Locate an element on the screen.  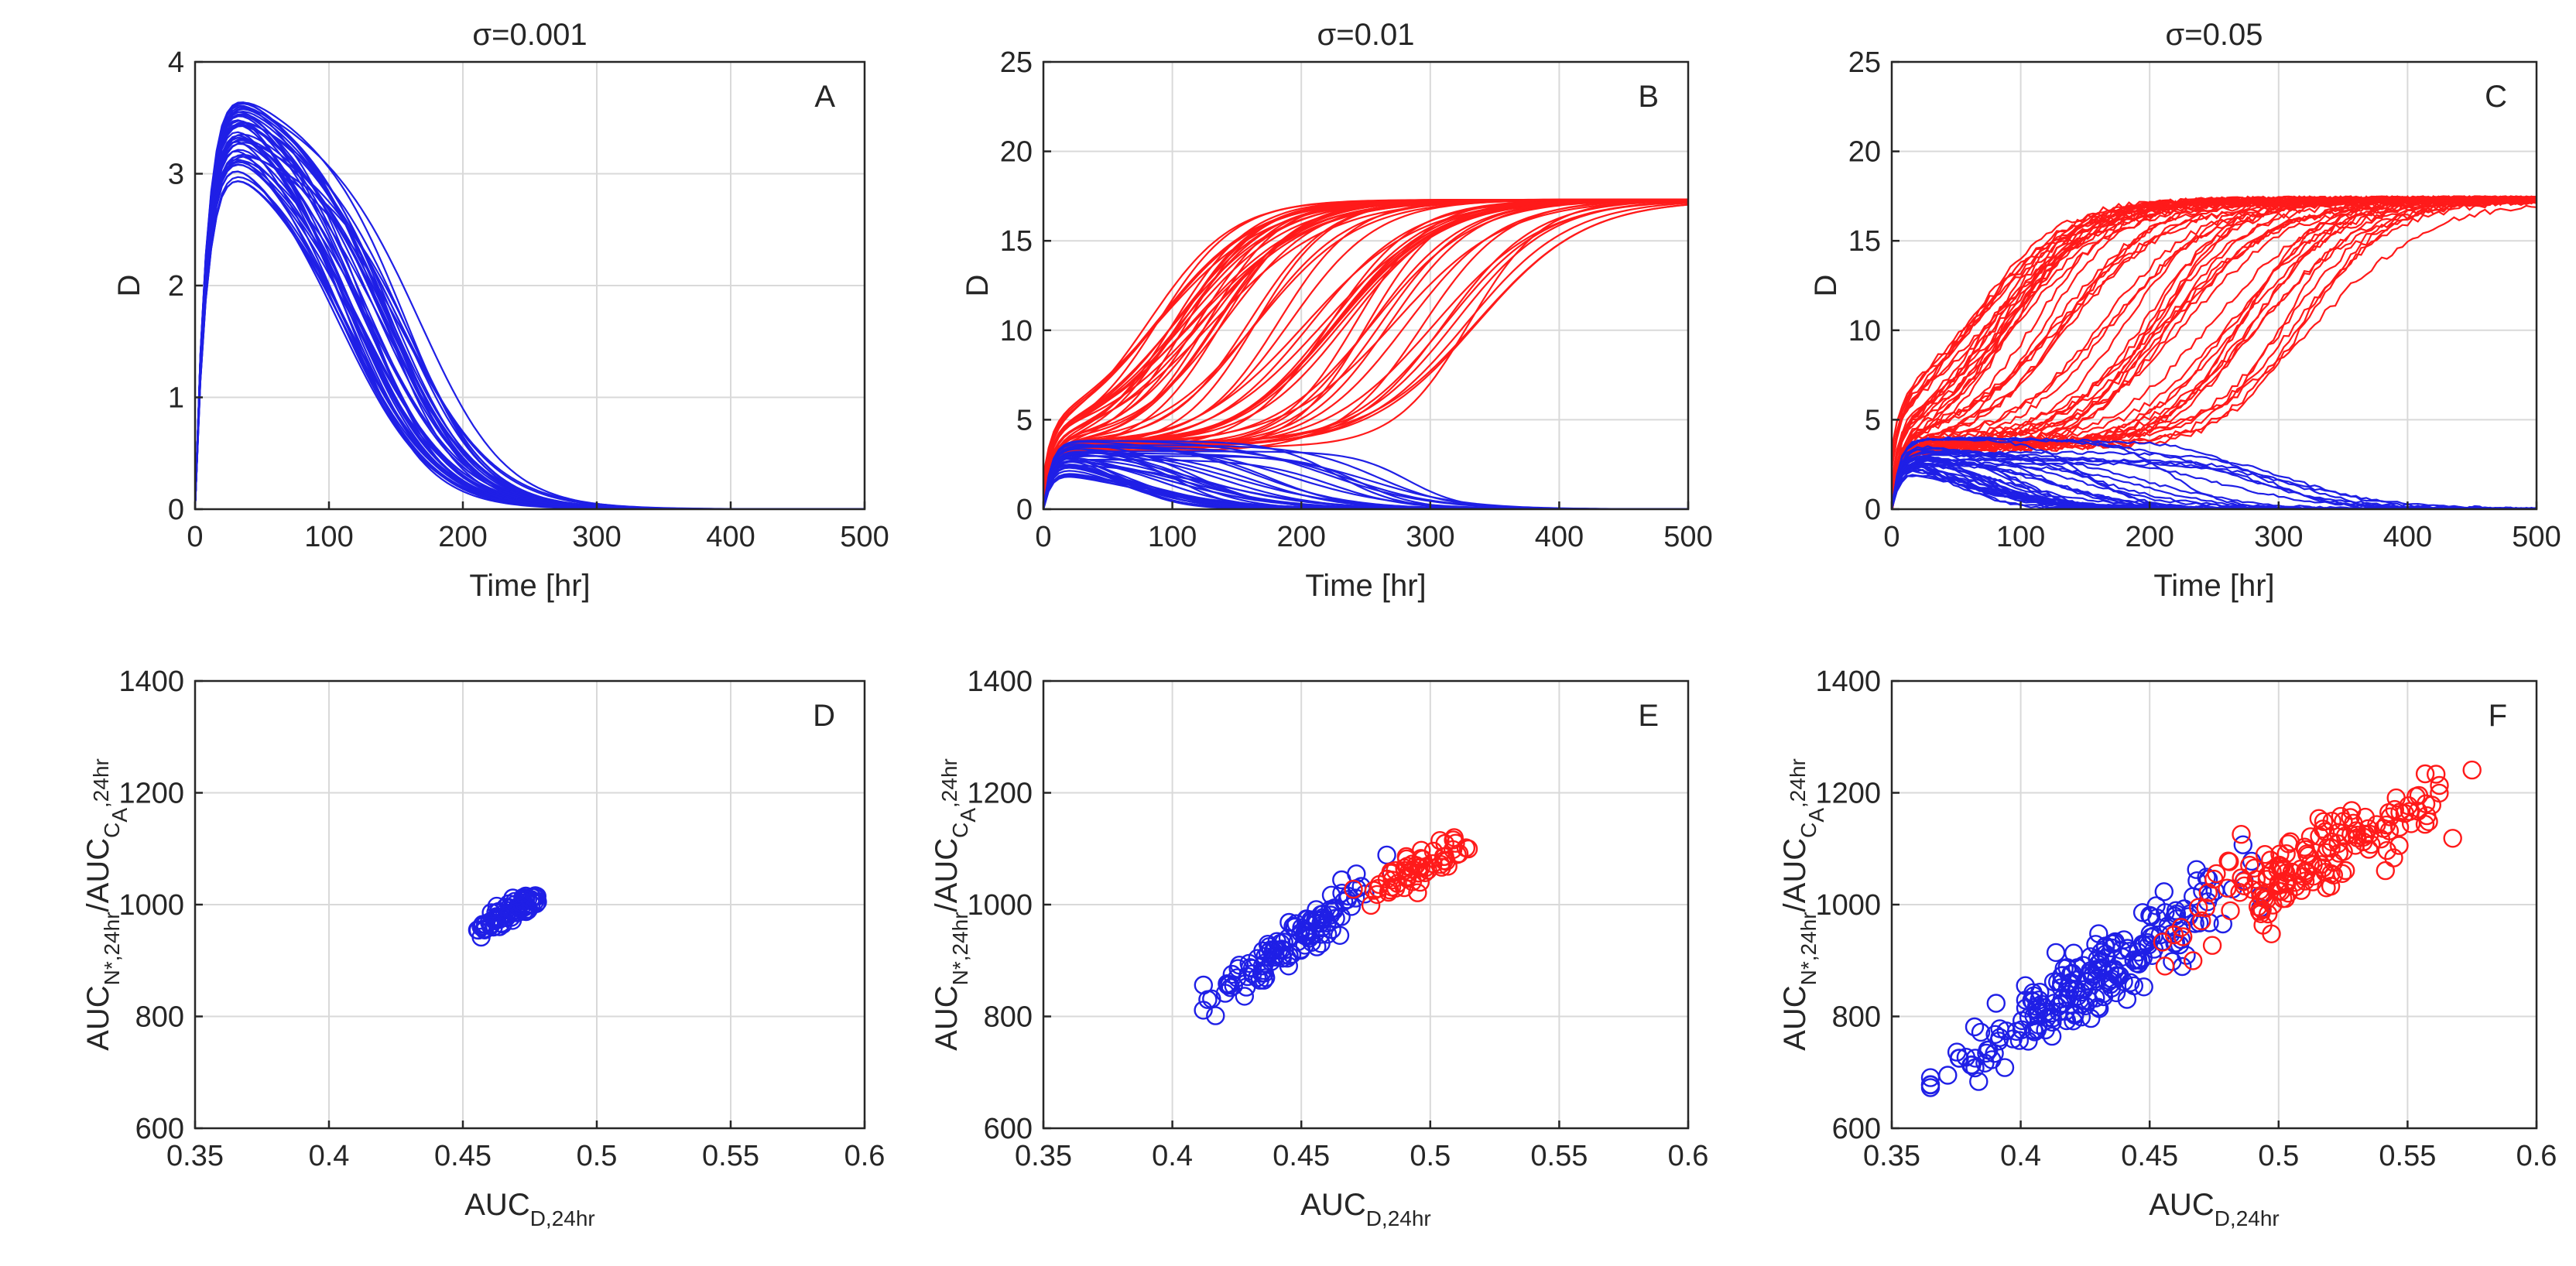
x-tick-label: 0.55 is located at coordinates (1559, 1156).